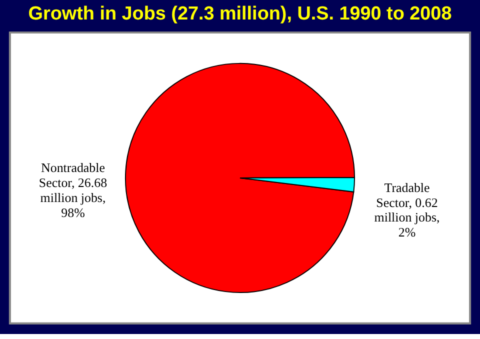 The image size is (480, 339). What do you see at coordinates (73, 190) in the screenshot?
I see `slice-label: Nontradable Sector, 26.68 million jobs, 98%` at bounding box center [73, 190].